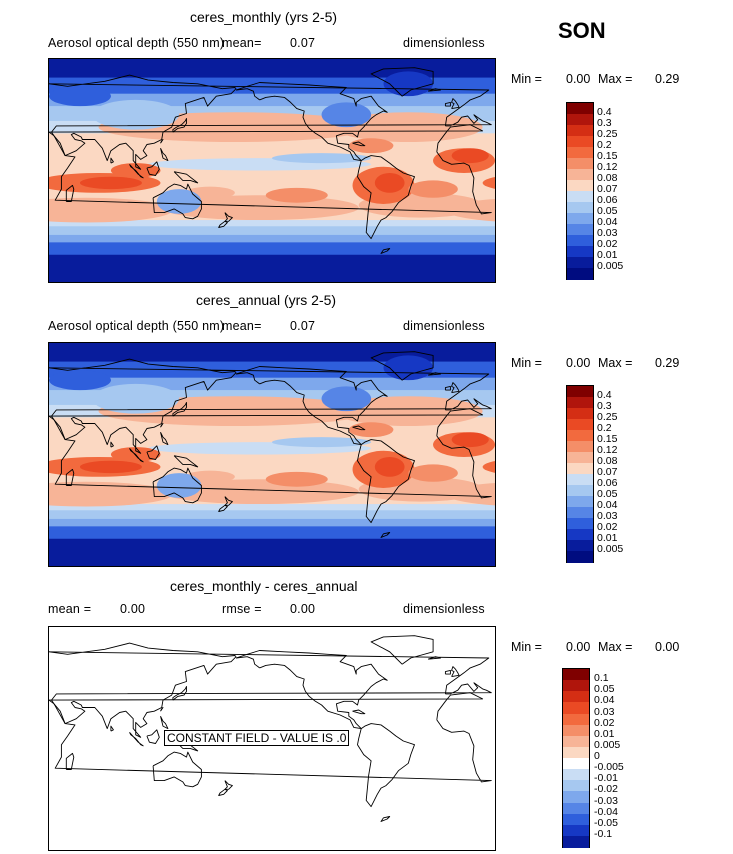  I want to click on colorbar-tick-label: -0.1, so click(603, 833).